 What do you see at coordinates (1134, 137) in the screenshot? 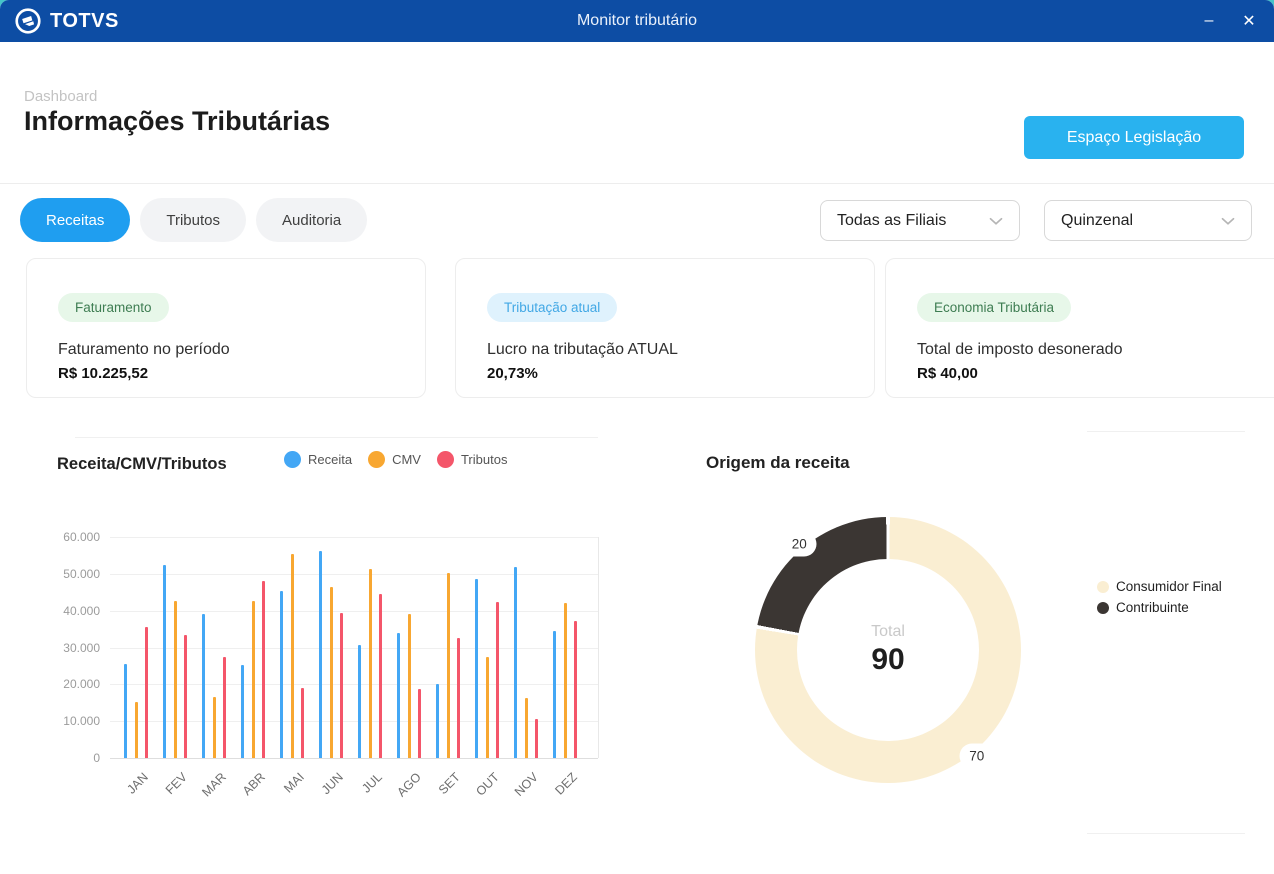
I see `espaco-legislacao-button: Espaço Legislação` at bounding box center [1134, 137].